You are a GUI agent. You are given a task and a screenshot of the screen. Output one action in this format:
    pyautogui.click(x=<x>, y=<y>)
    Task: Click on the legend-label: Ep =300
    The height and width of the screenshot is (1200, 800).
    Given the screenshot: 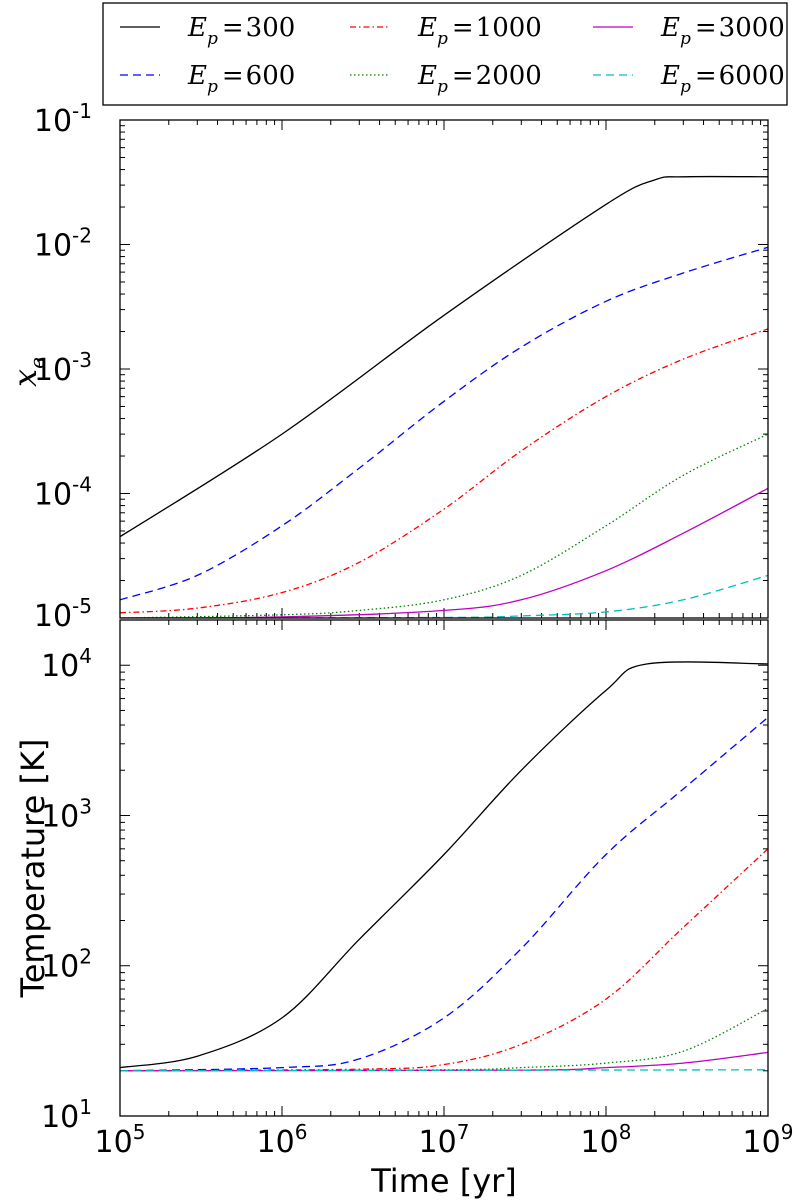 What is the action you would take?
    pyautogui.click(x=241, y=31)
    